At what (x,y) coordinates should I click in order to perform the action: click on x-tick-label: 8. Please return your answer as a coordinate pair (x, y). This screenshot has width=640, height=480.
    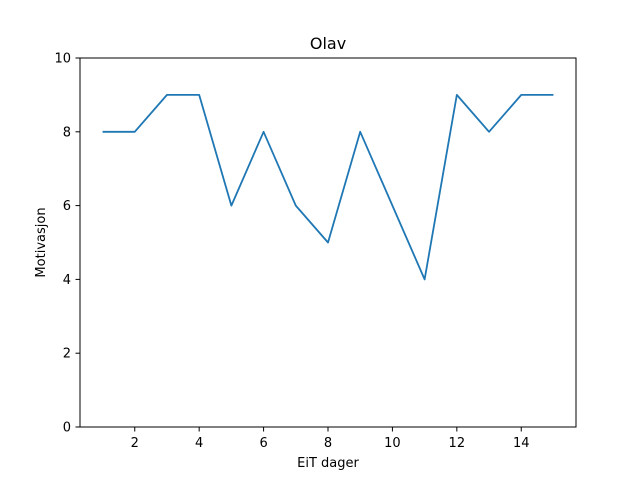
    Looking at the image, I should click on (328, 443).